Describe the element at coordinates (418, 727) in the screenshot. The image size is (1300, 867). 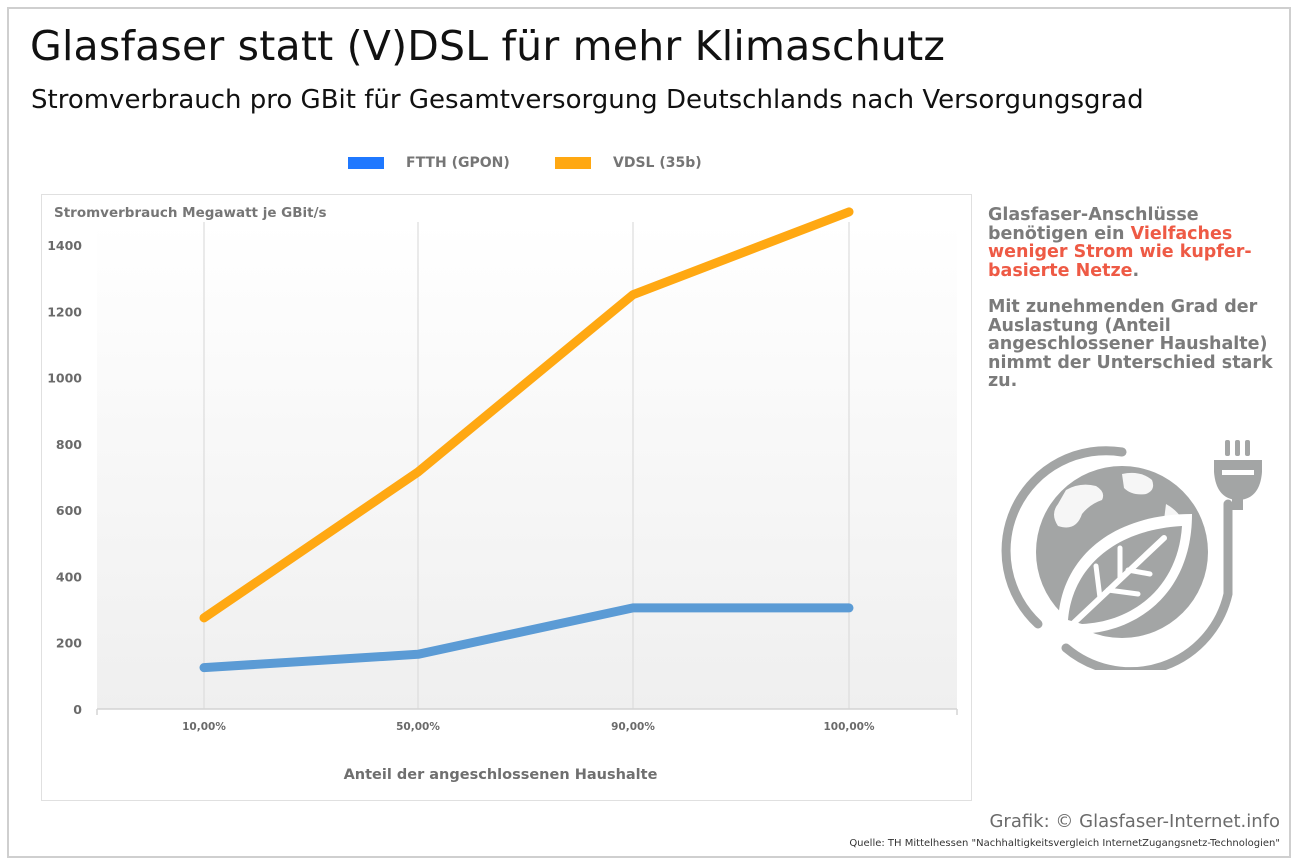
I see `x-tick-label: 50,00%` at that location.